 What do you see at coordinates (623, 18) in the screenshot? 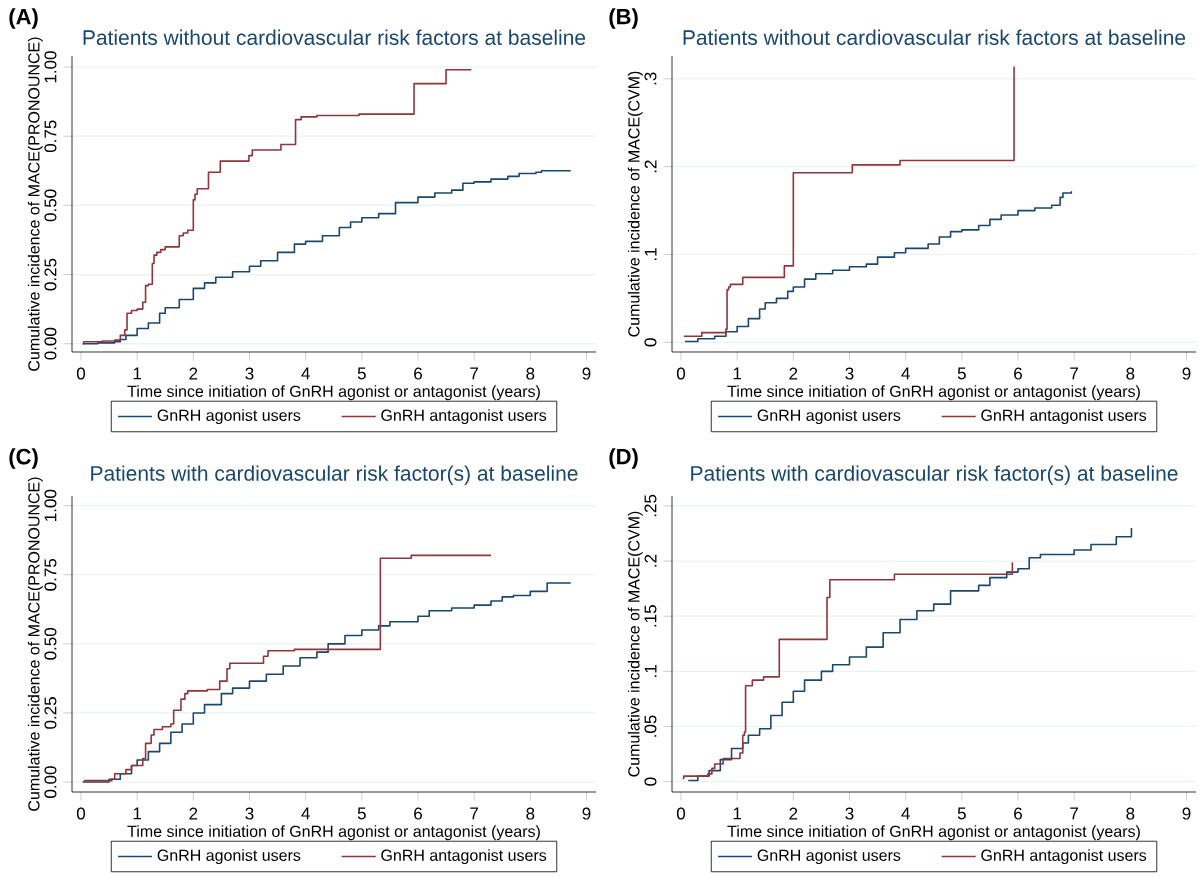
I see `text: (B)` at bounding box center [623, 18].